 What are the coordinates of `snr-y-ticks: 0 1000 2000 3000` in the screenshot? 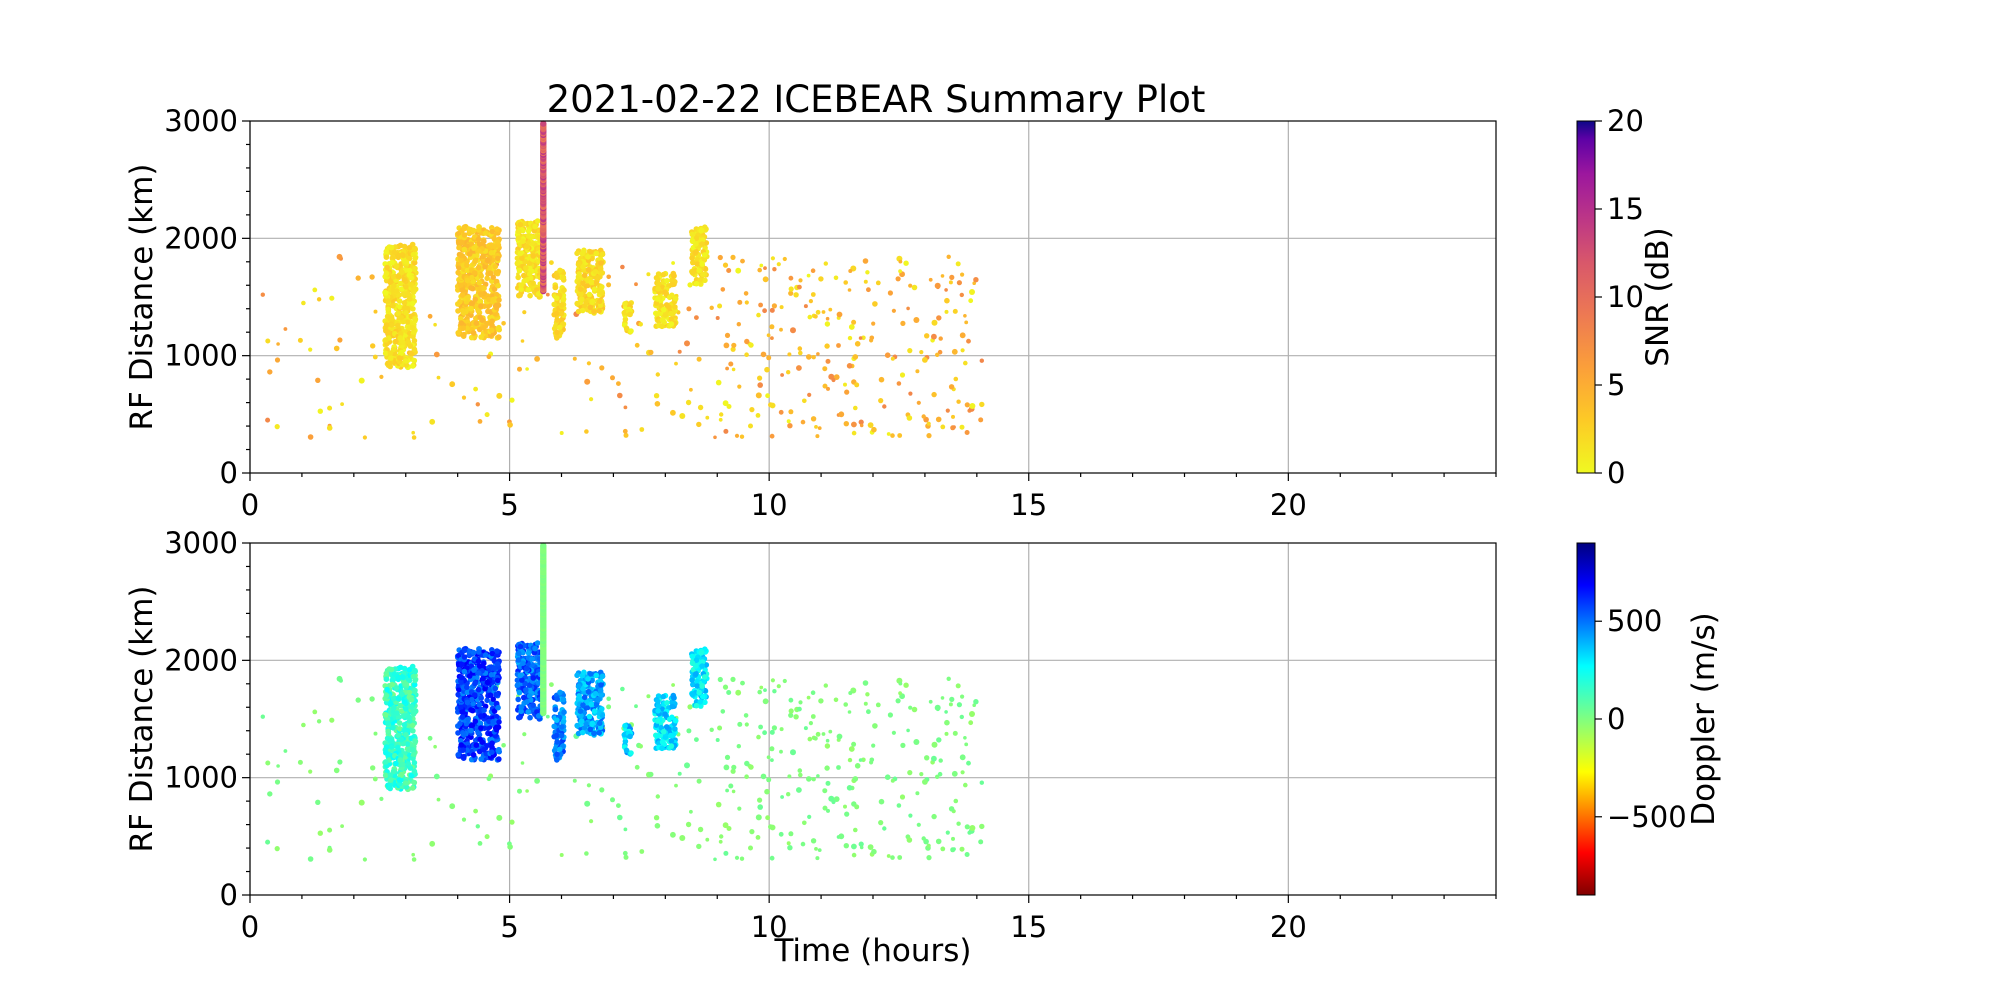 It's located at (207, 297).